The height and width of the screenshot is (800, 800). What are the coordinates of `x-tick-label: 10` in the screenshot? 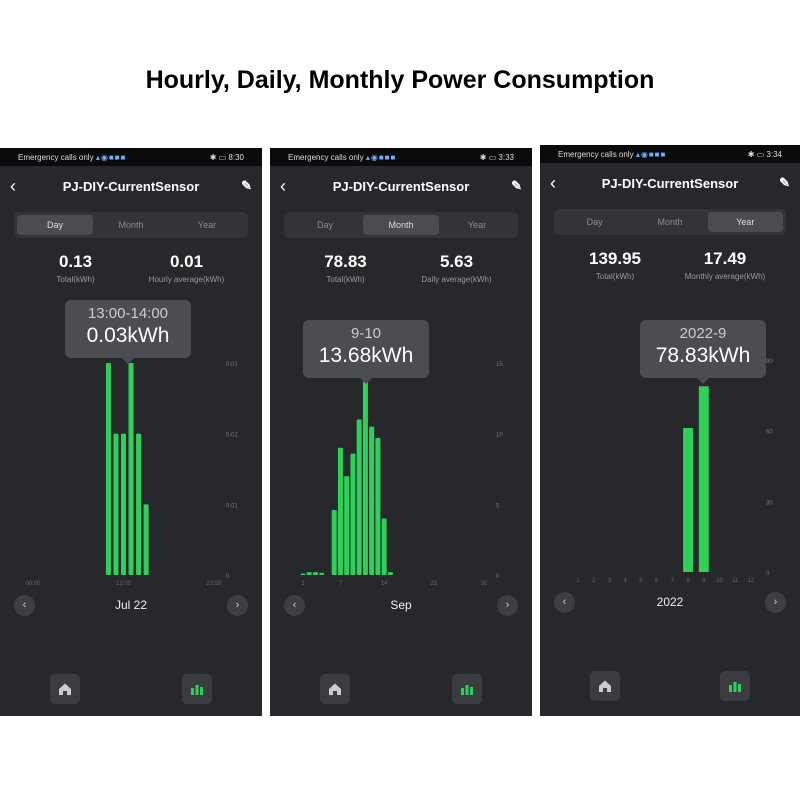 It's located at (719, 581).